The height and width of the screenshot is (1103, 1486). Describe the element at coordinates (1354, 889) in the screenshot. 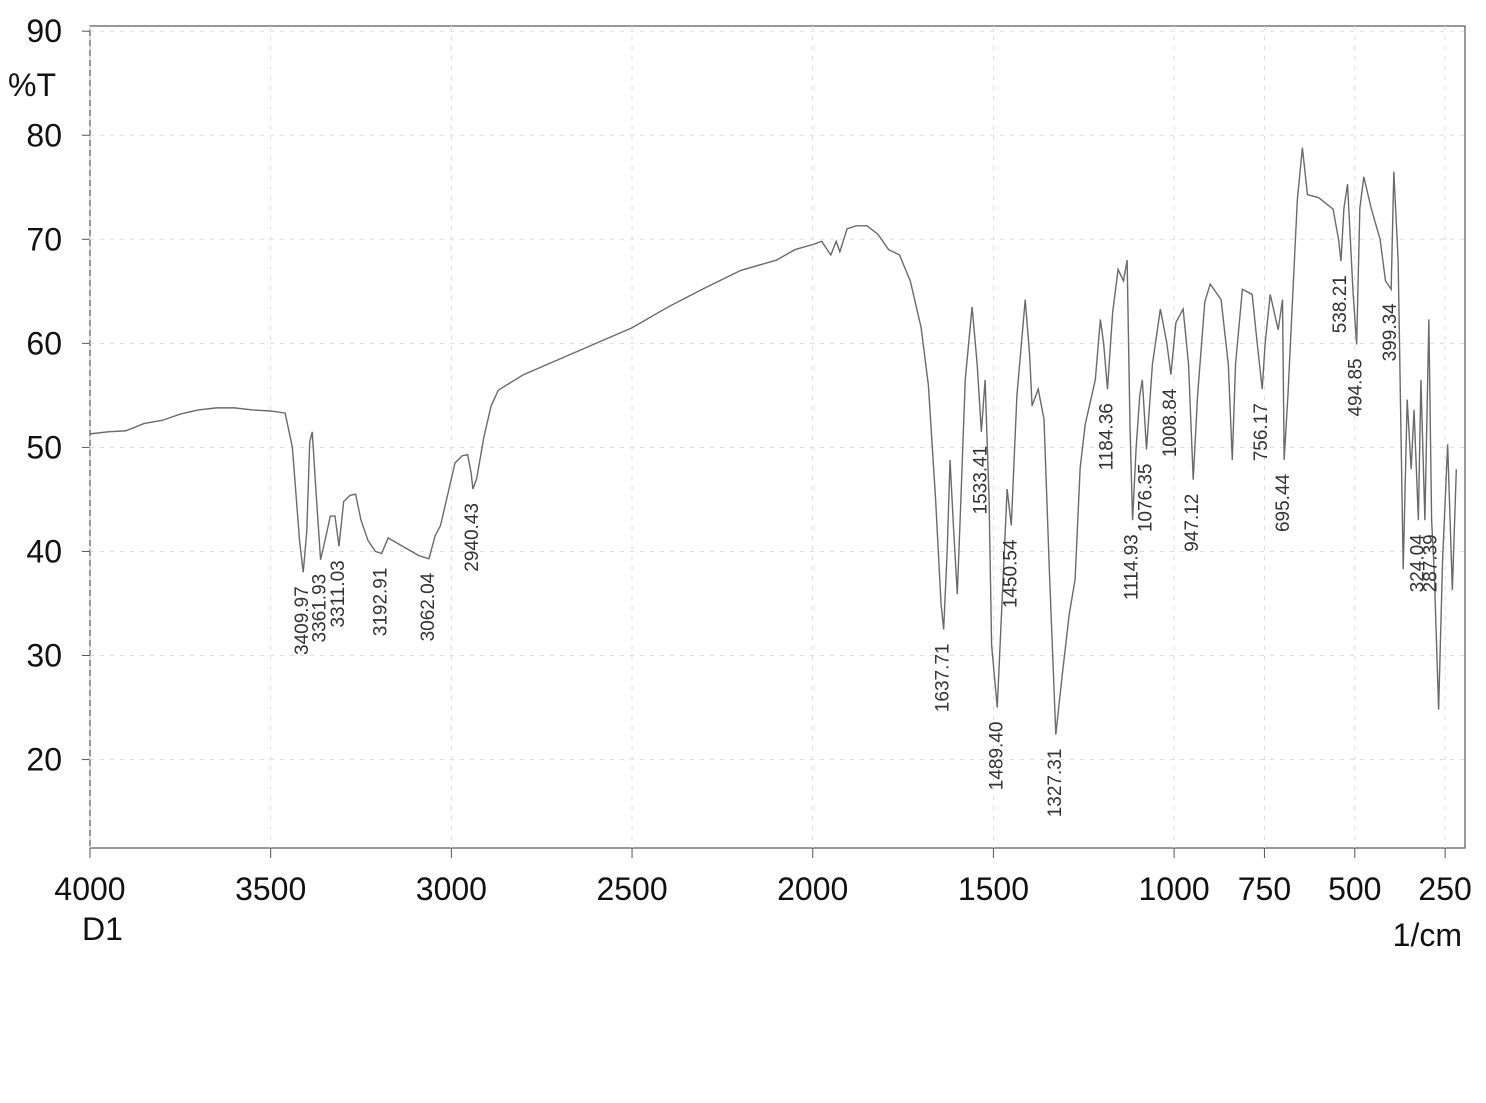

I see `x-tick-label: 500` at that location.